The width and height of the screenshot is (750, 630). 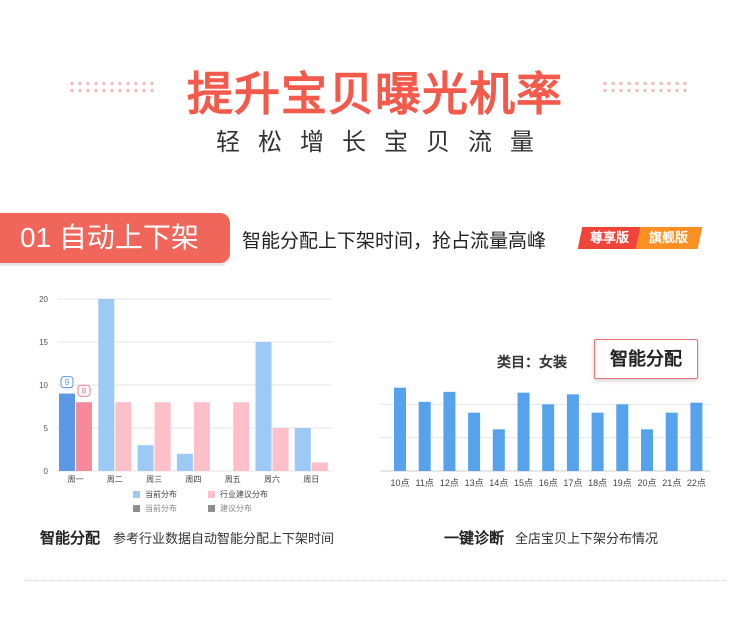 What do you see at coordinates (43, 342) in the screenshot?
I see `y-tick-label: 15` at bounding box center [43, 342].